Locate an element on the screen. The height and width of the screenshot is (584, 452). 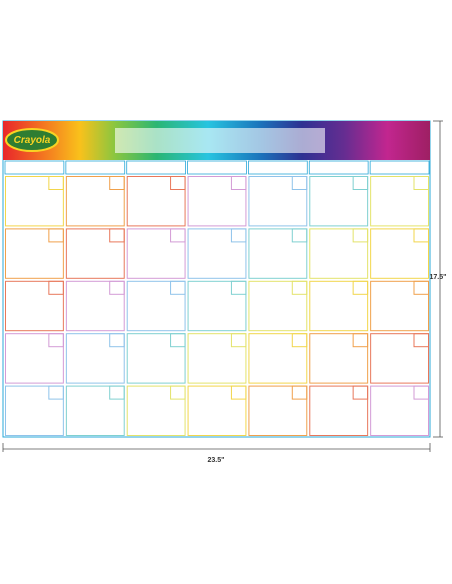
width-label: 23.5" is located at coordinates (216, 460).